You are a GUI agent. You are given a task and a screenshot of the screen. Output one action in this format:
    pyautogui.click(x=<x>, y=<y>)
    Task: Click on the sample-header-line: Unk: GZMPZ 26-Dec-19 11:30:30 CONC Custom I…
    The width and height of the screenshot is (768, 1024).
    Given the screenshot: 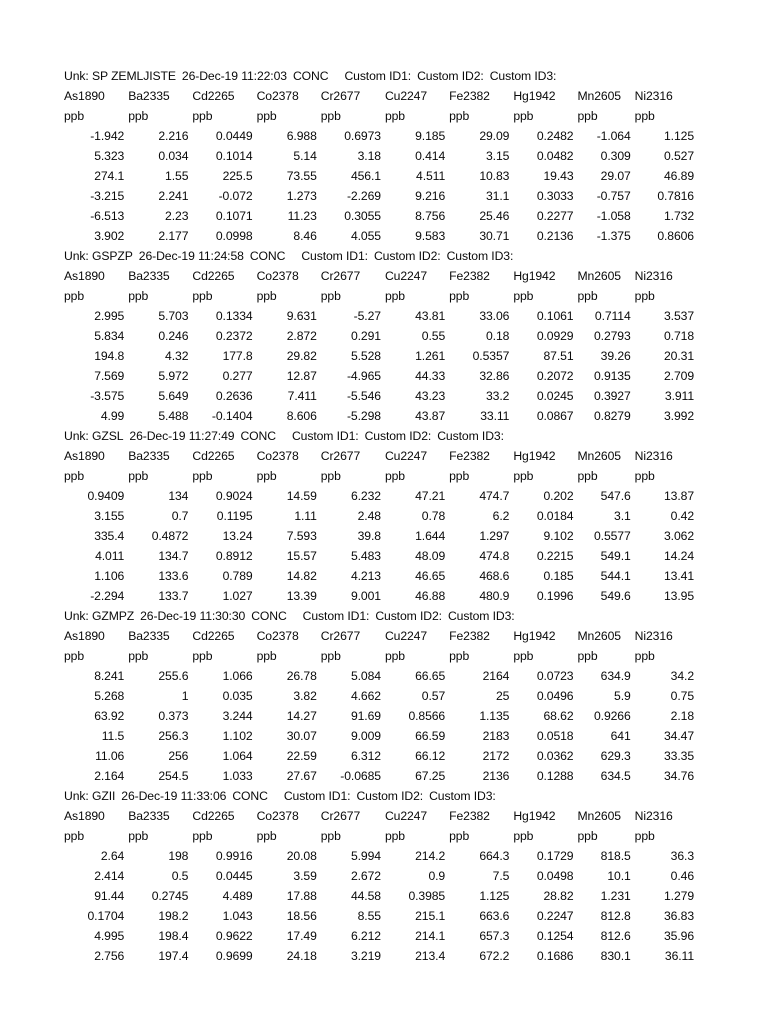 What is the action you would take?
    pyautogui.click(x=381, y=616)
    